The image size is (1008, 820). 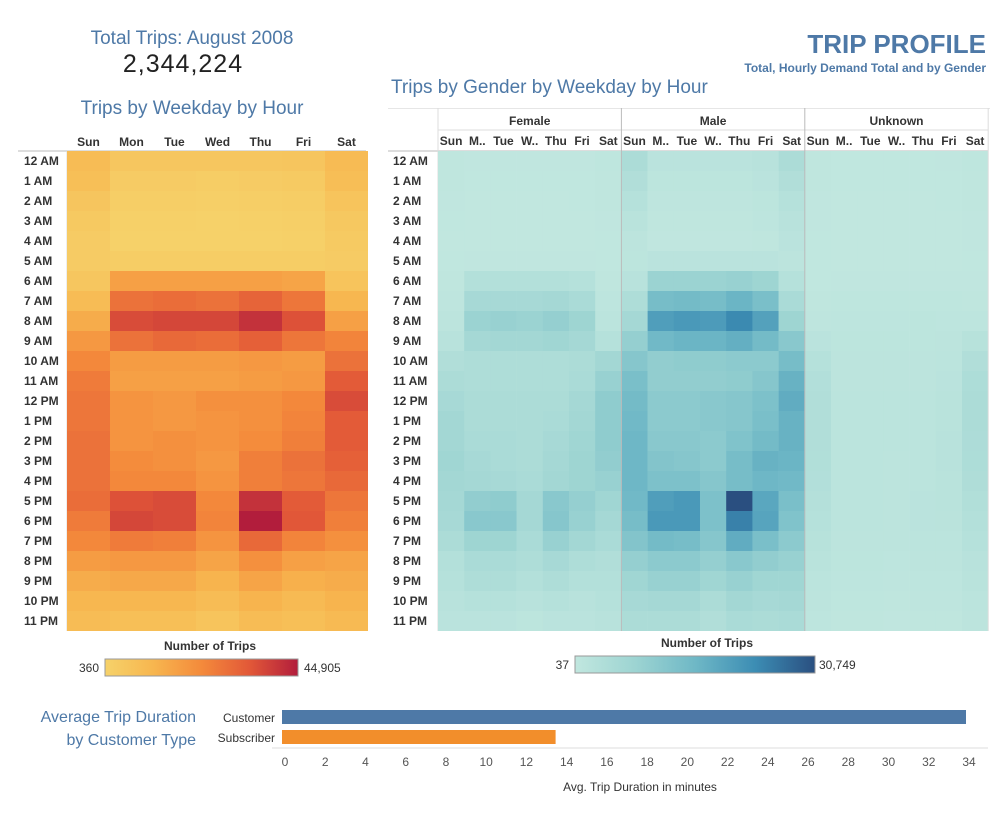 What do you see at coordinates (38, 561) in the screenshot?
I see `hour-label: 8 PM` at bounding box center [38, 561].